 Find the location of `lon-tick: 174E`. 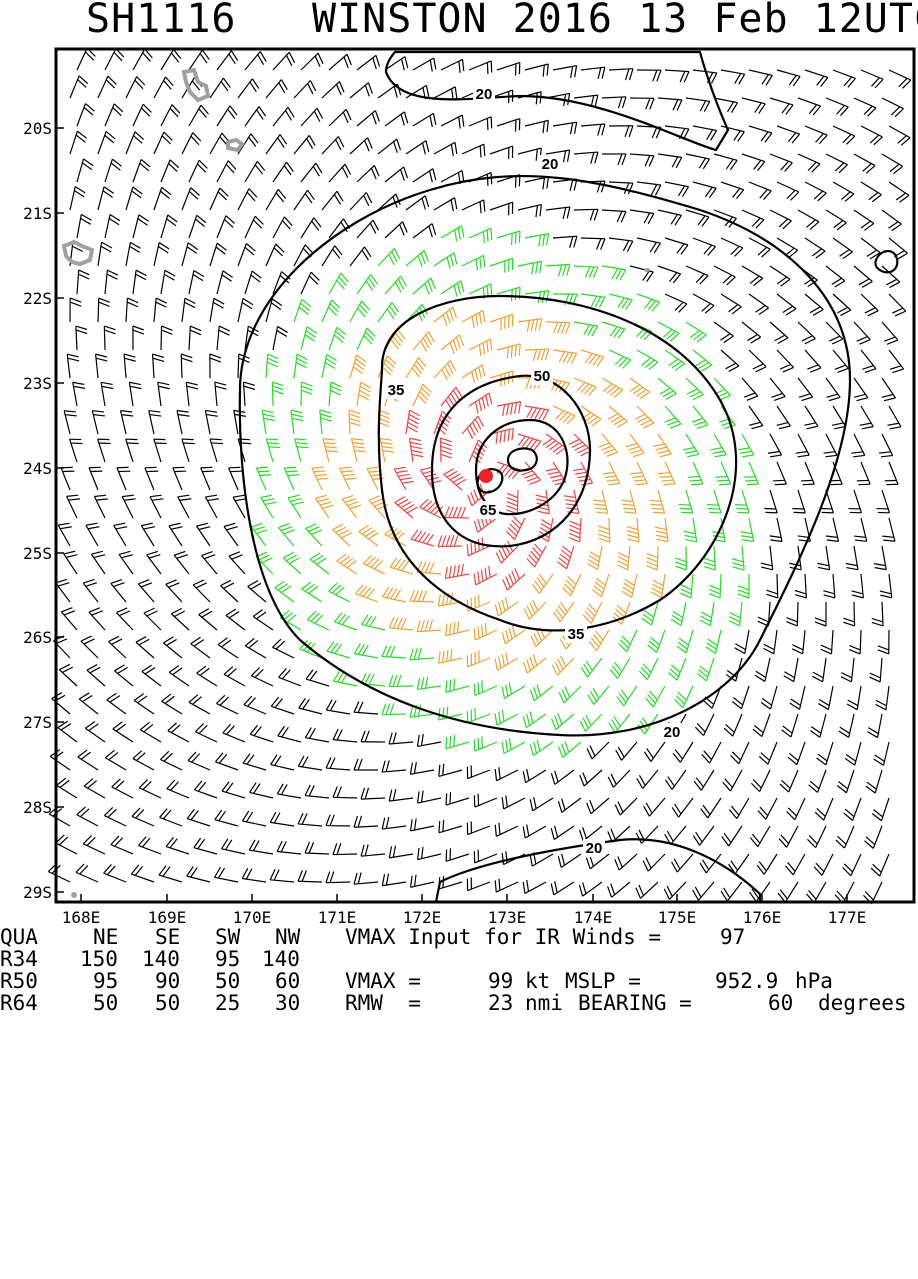

lon-tick: 174E is located at coordinates (593, 910).